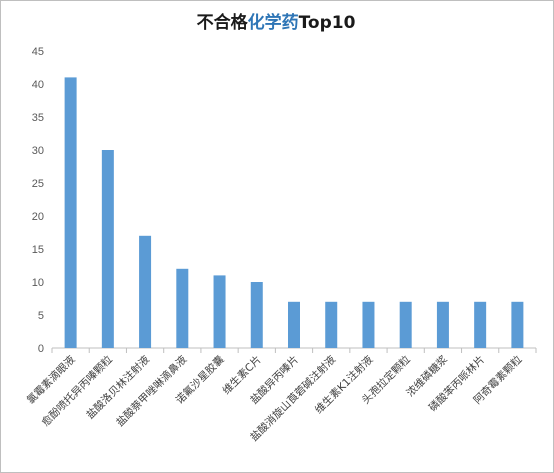  I want to click on y-tick-label: 30, so click(38, 151).